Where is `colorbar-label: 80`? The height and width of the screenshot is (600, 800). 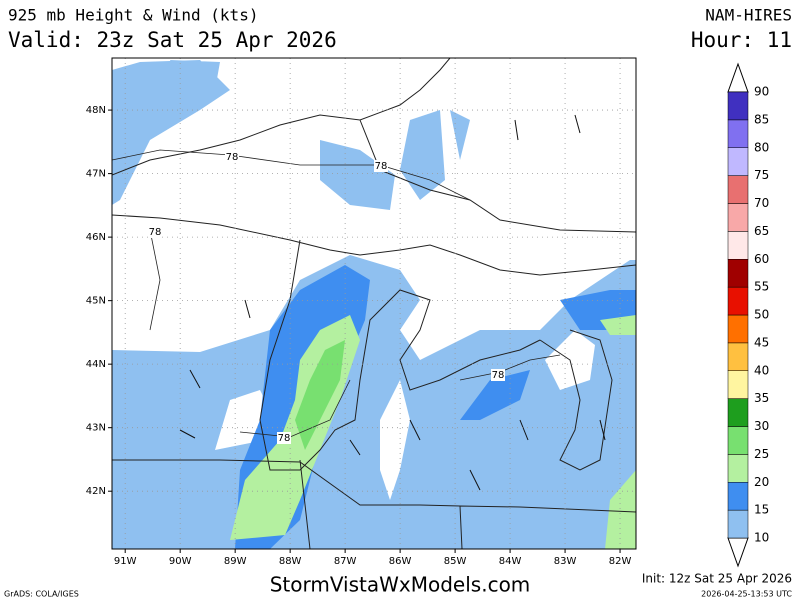
colorbar-label: 80 is located at coordinates (761, 147).